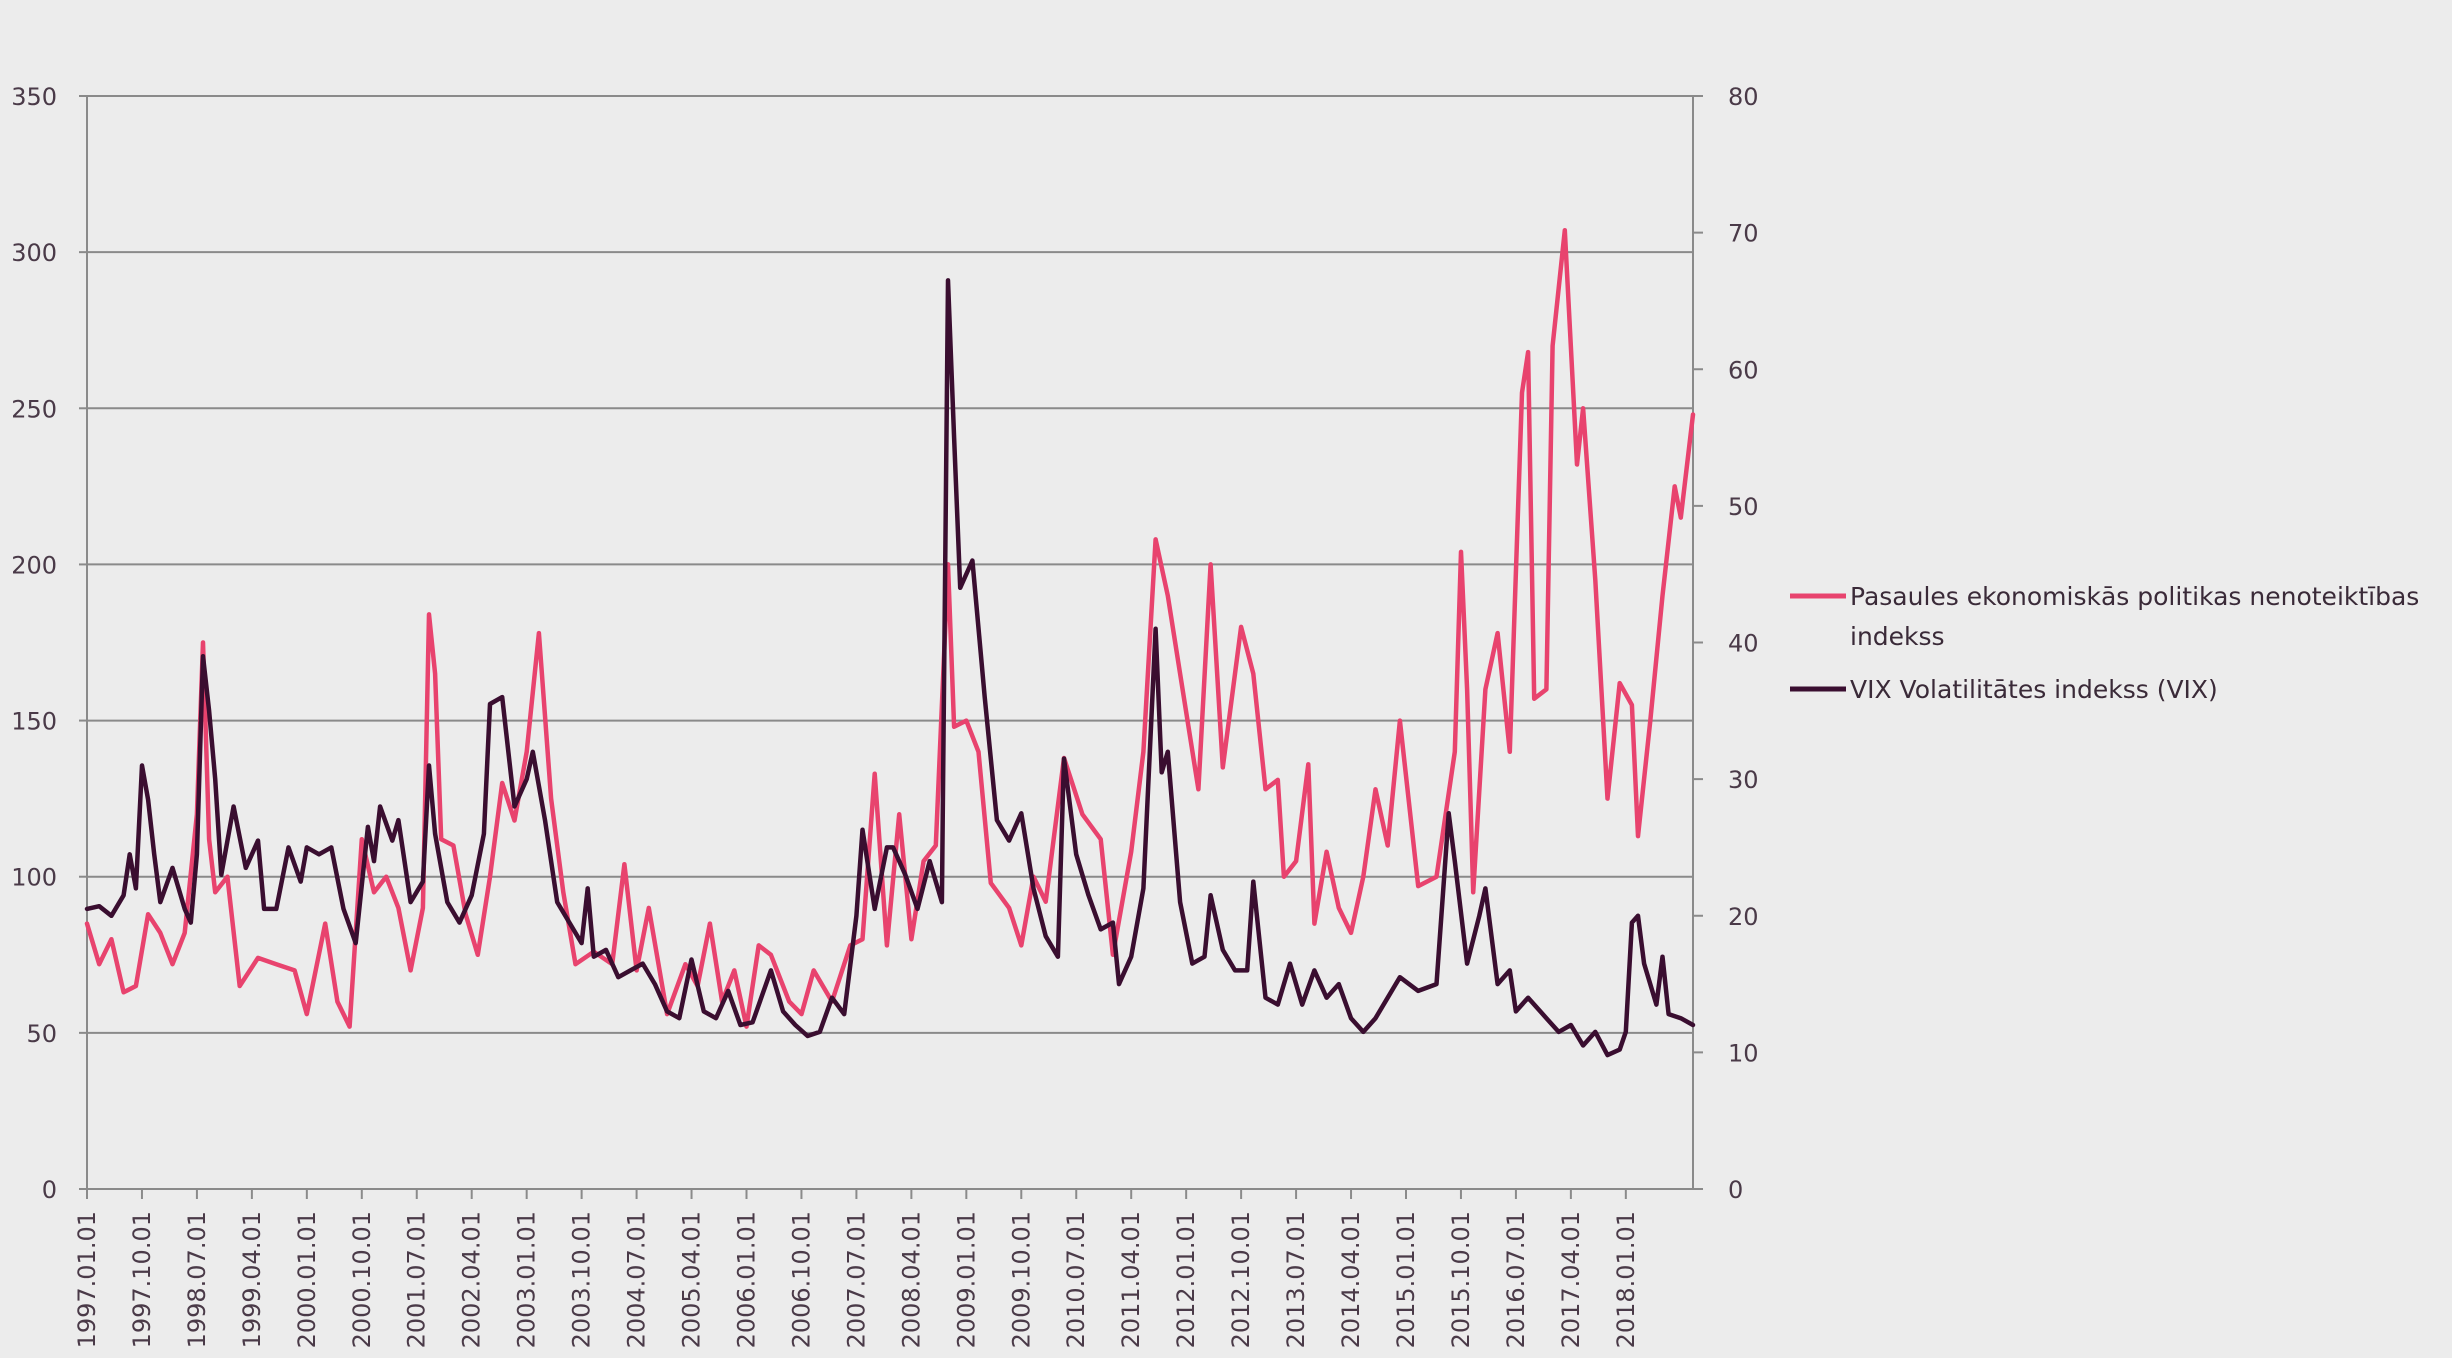  I want to click on left-tick-label: 250, so click(34, 409).